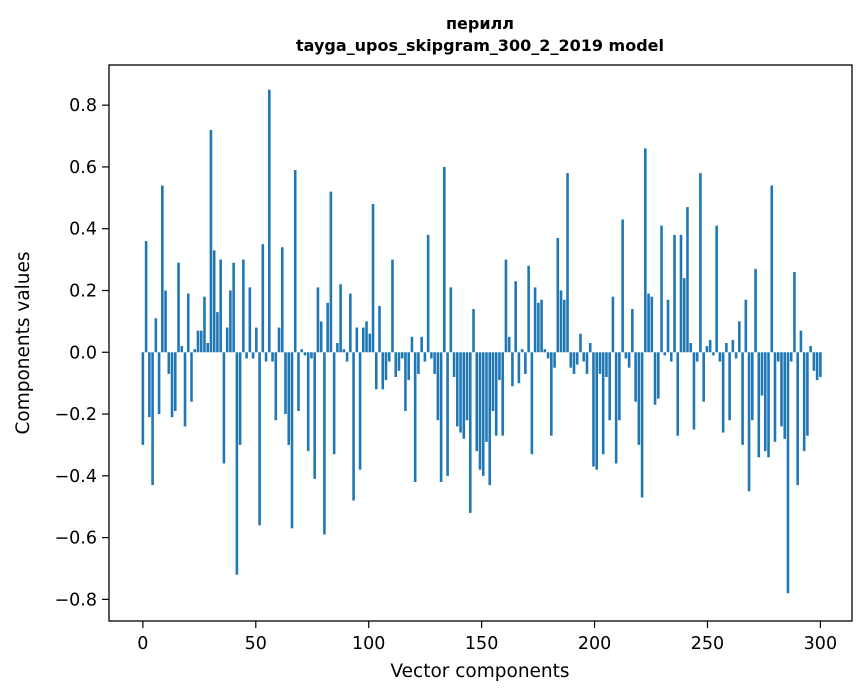 This screenshot has height=696, width=867. Describe the element at coordinates (481, 644) in the screenshot. I see `x-tick-label: 150` at that location.